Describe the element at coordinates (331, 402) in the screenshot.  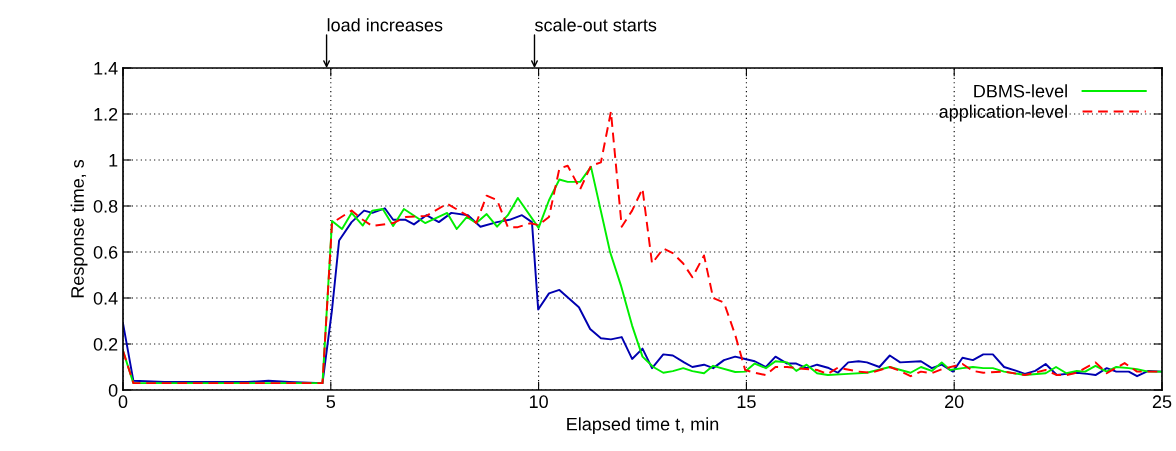
I see `x-tick-label: 5` at that location.